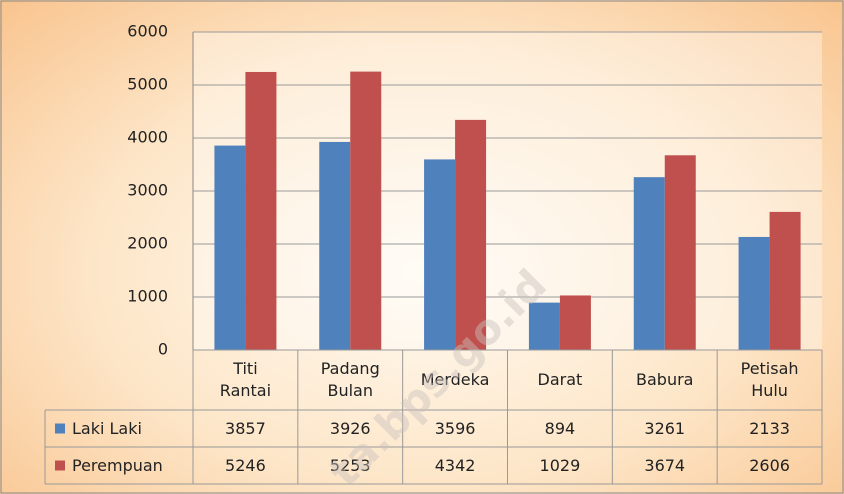  Describe the element at coordinates (455, 428) in the screenshot. I see `table-value: 3596` at that location.